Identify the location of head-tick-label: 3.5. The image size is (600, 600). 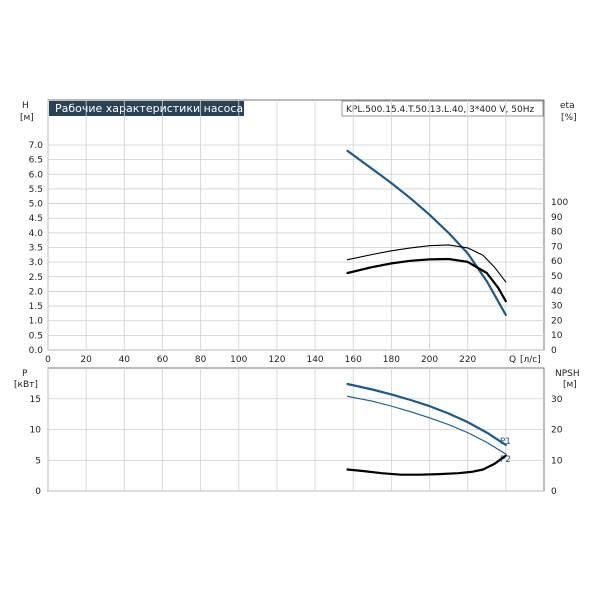
(36, 249).